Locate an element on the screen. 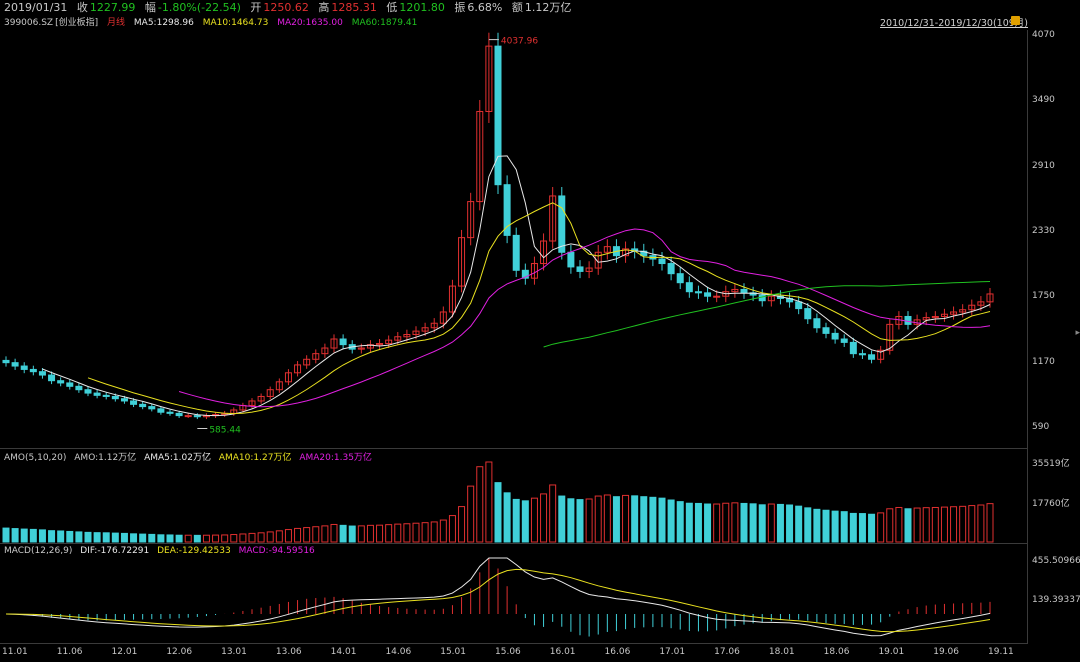 The height and width of the screenshot is (662, 1080). period-label: 月线 is located at coordinates (116, 23).